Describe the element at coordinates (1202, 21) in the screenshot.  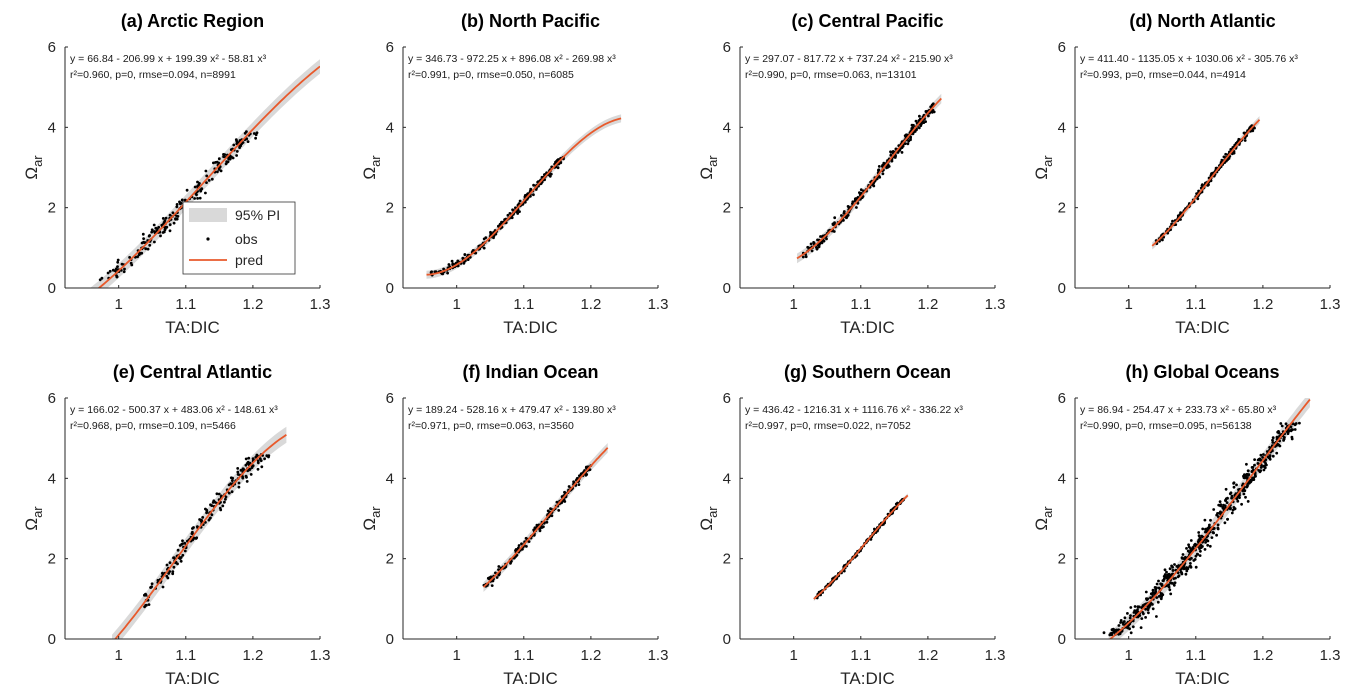
I see `panel-title: (d) North Atlantic` at that location.